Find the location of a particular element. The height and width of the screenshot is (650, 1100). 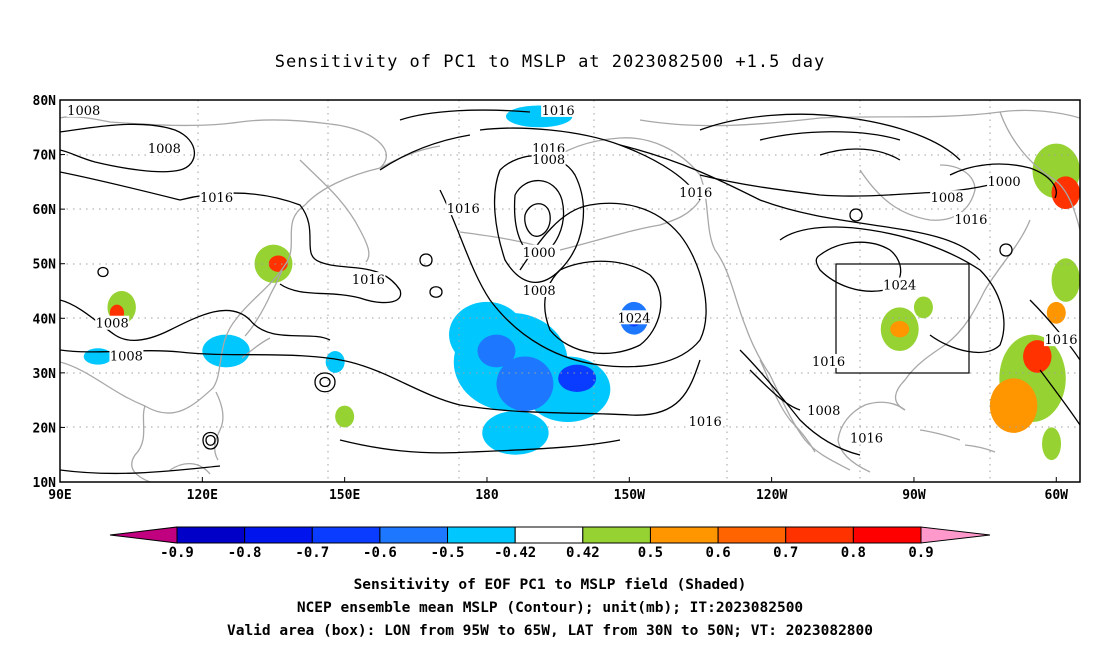

valid-area-box is located at coordinates (902, 318).